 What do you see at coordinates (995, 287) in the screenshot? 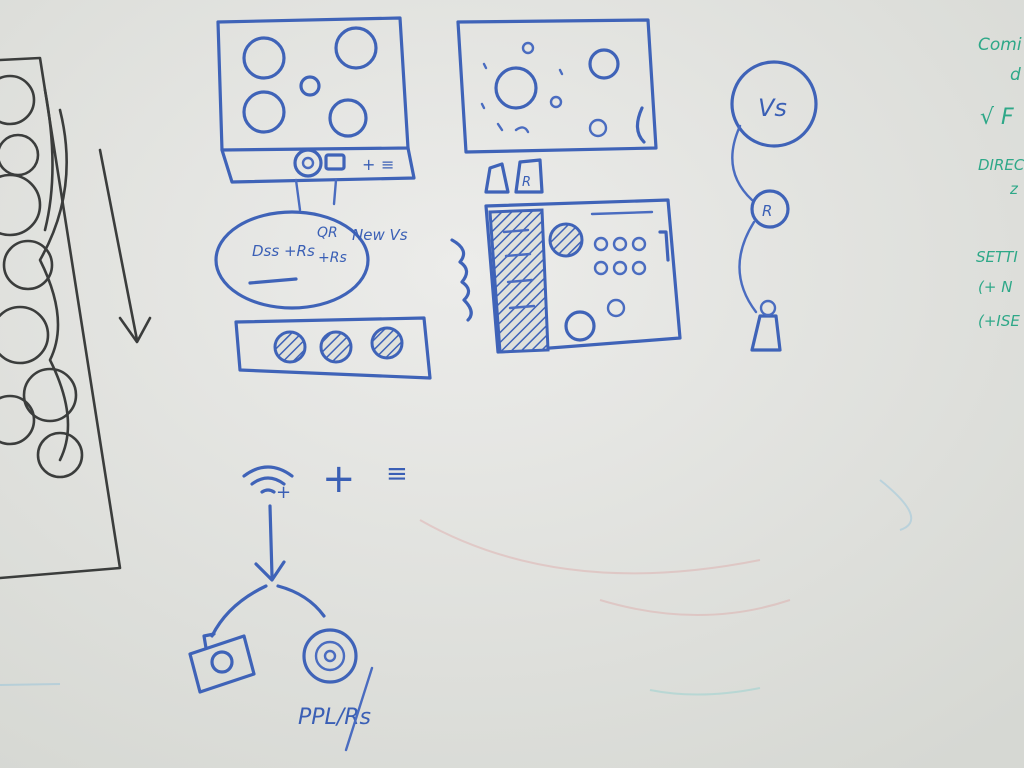
I see `note-line-7: (+ N` at bounding box center [995, 287].